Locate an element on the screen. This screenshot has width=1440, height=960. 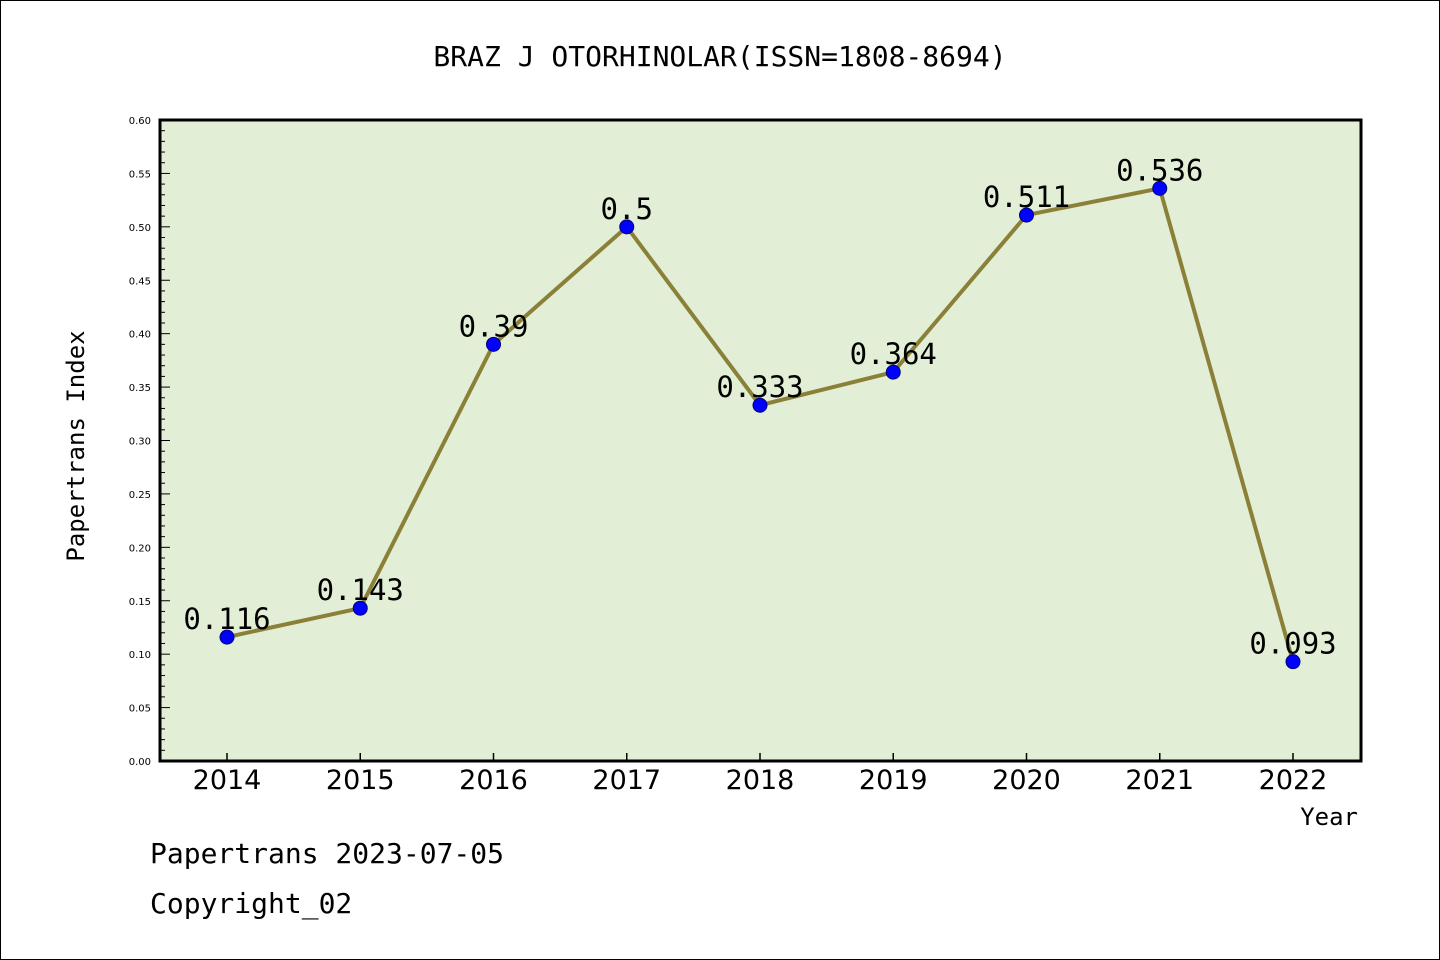
y-tick-label: 0.20 is located at coordinates (140, 548).